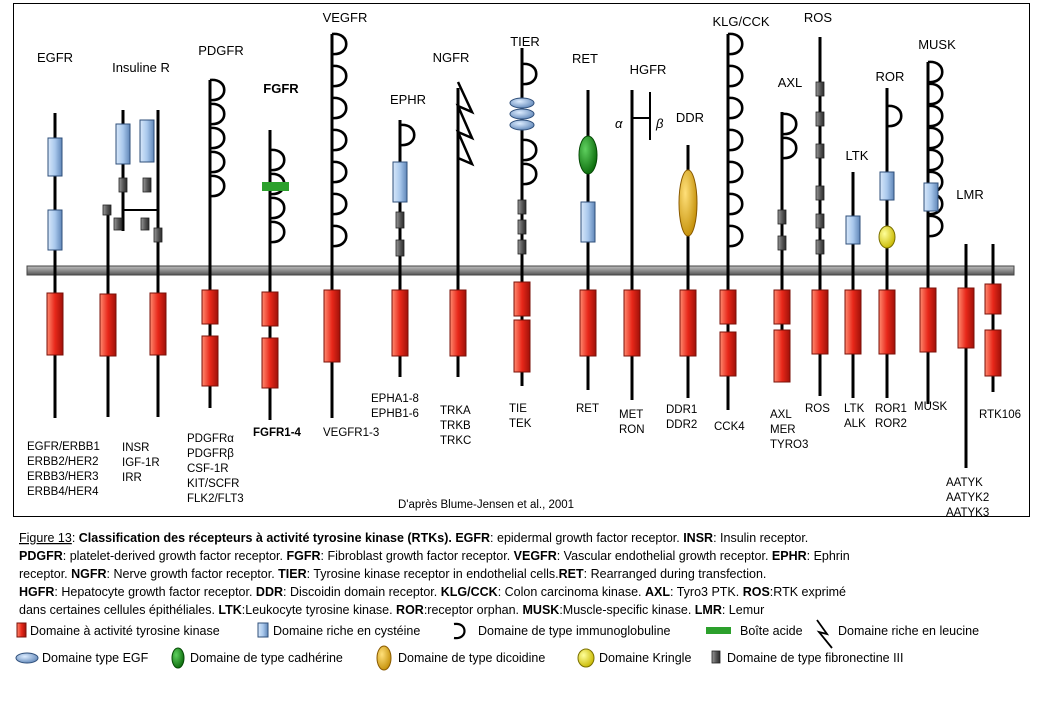 The width and height of the screenshot is (1039, 719). What do you see at coordinates (828, 556) in the screenshot?
I see `caption-segment: : Ephrin` at bounding box center [828, 556].